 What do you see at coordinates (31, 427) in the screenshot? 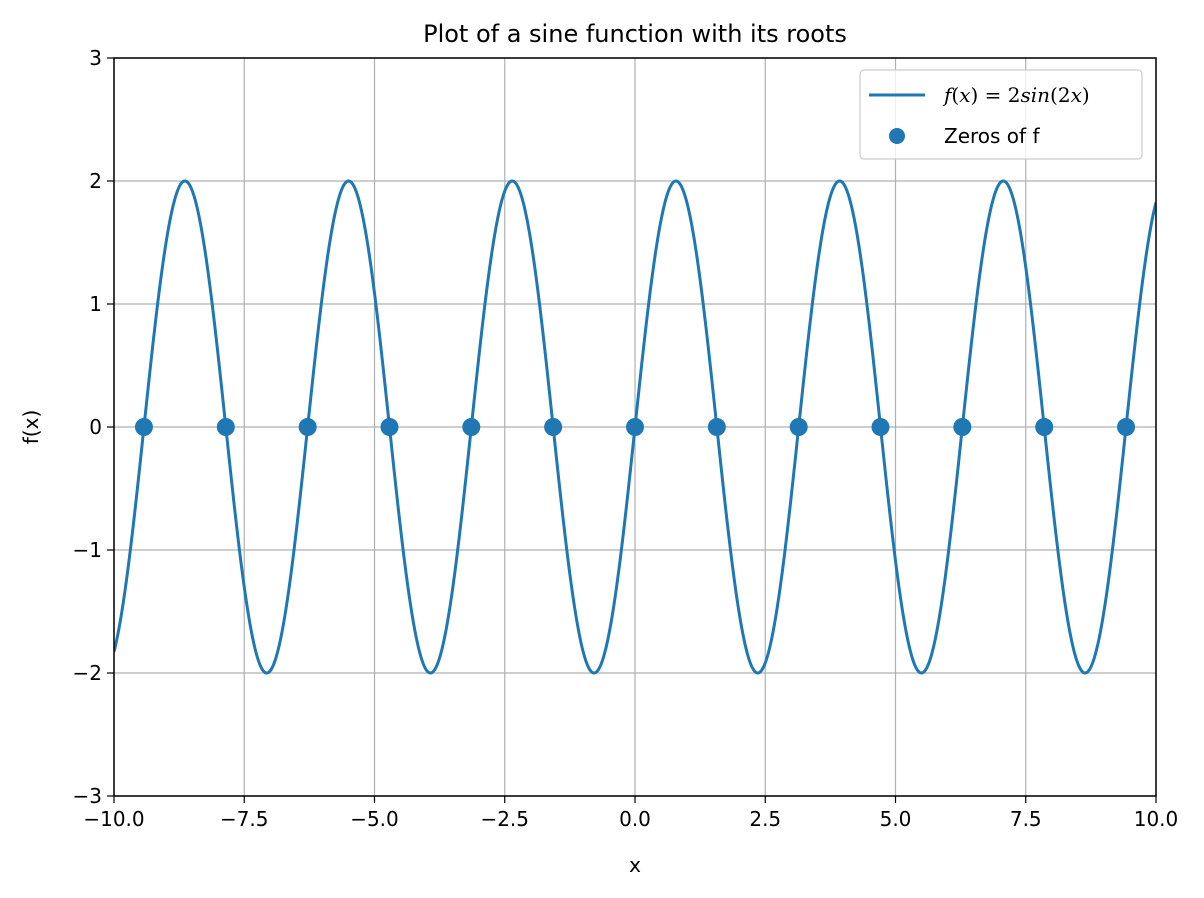
I see `y-axis-label: f(x)` at bounding box center [31, 427].